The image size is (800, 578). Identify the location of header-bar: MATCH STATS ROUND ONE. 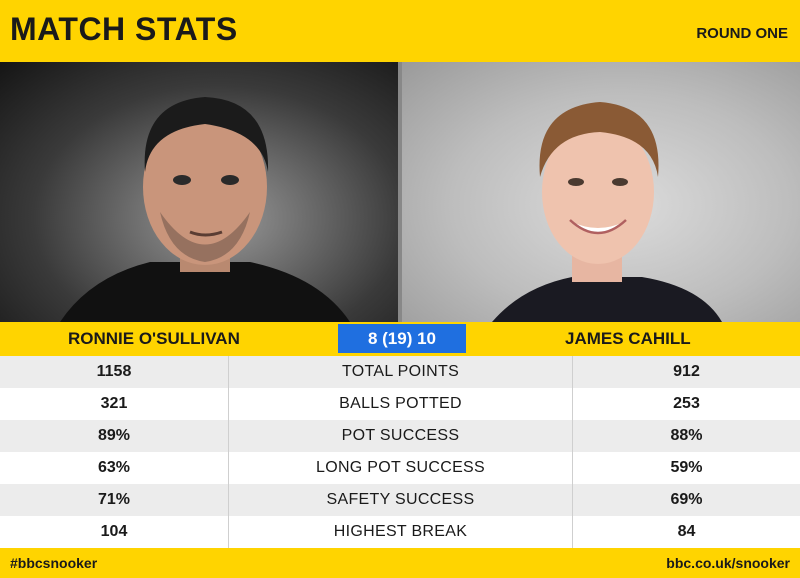
(400, 31).